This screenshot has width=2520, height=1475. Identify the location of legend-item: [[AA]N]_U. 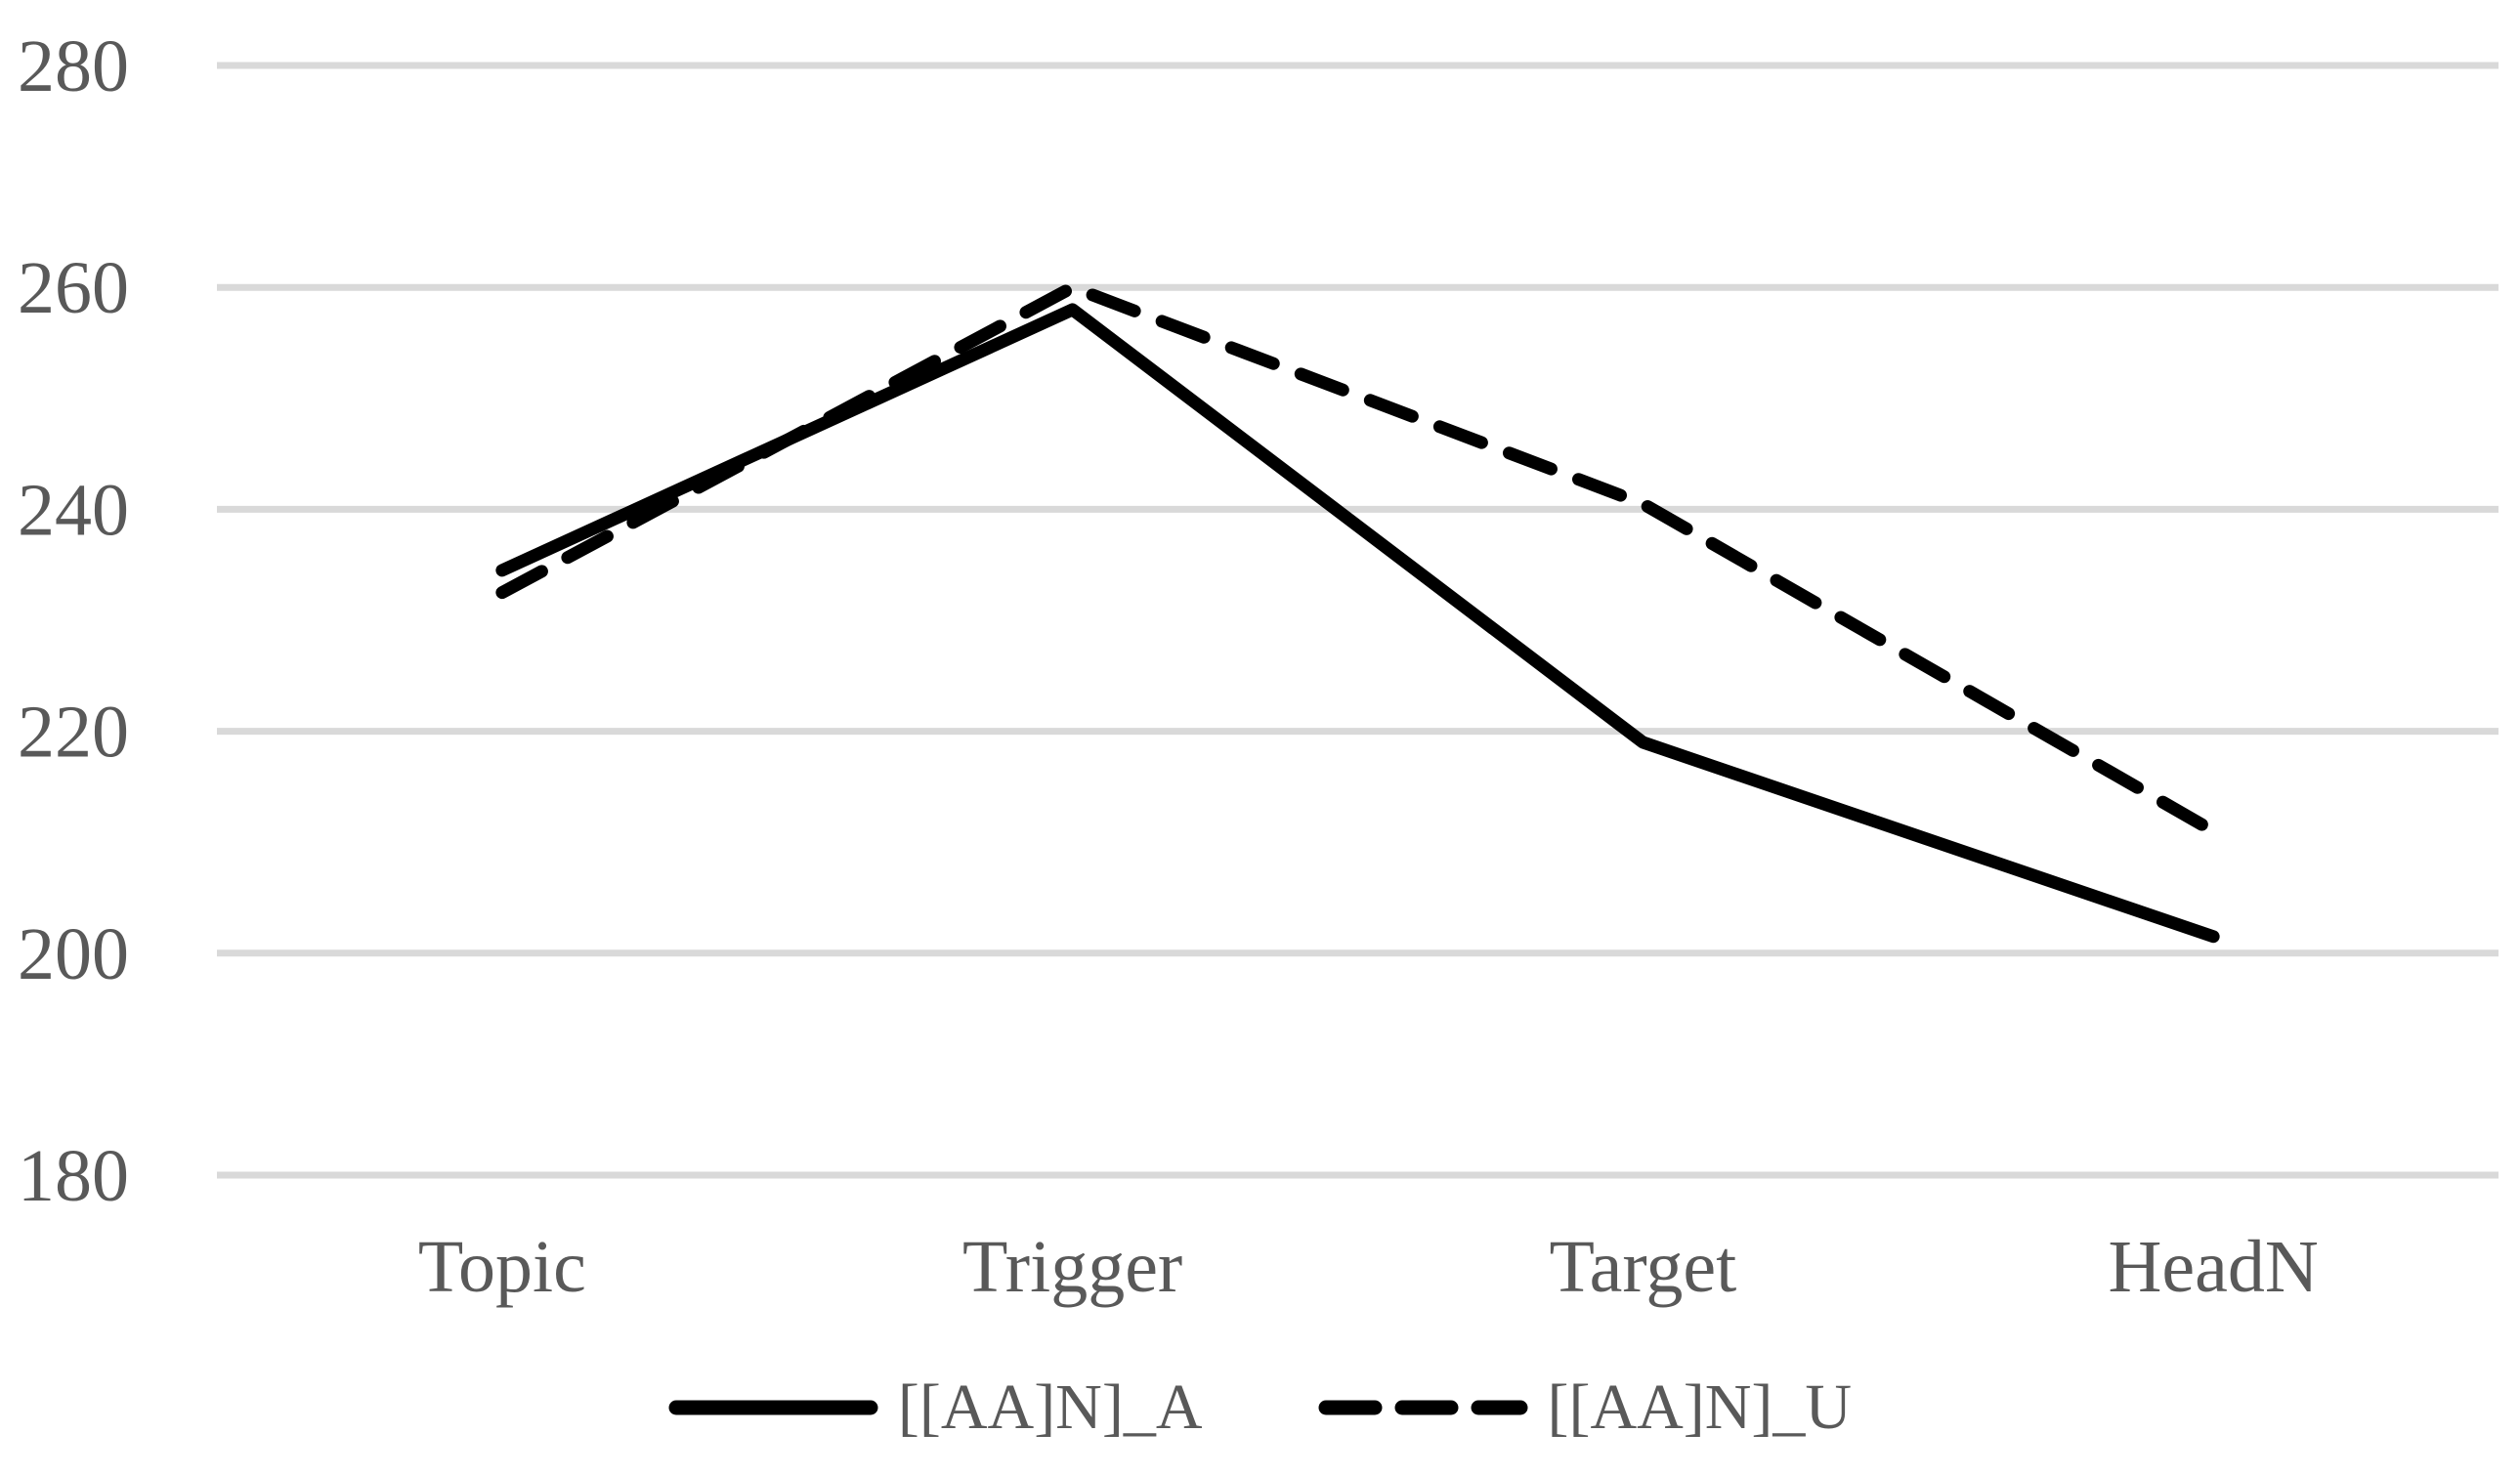
(1585, 1407).